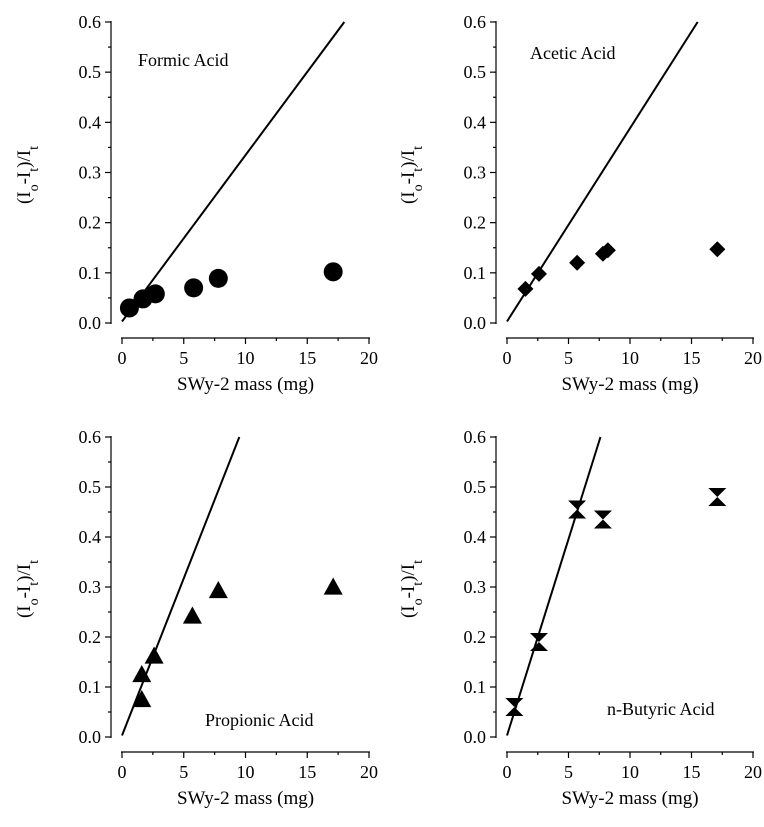  Describe the element at coordinates (90, 173) in the screenshot. I see `y-tick-label-formic: 0.3` at that location.